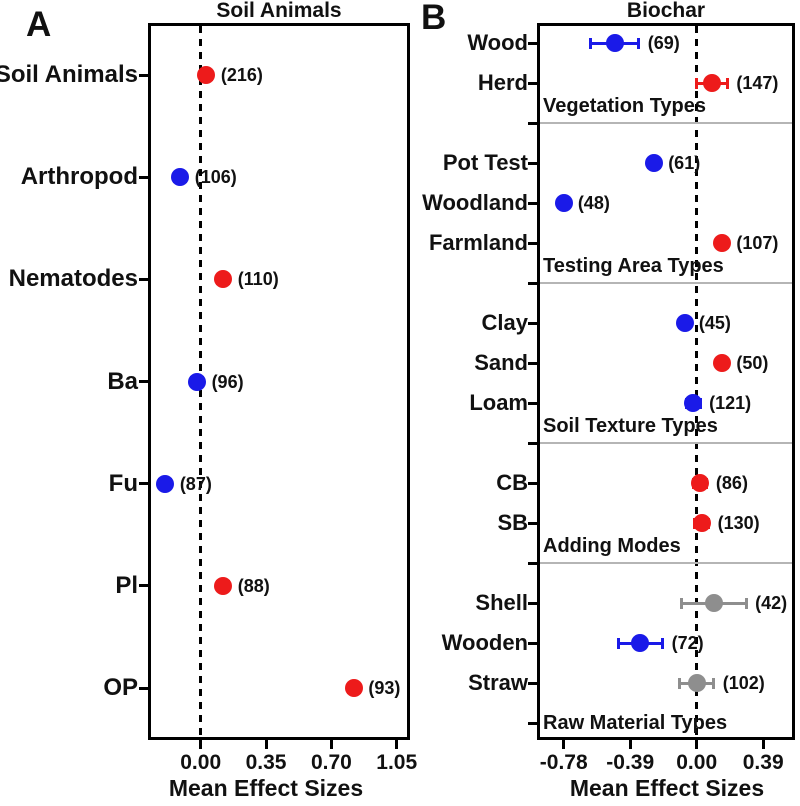 This screenshot has width=800, height=806. I want to click on category-label: Nematodes, so click(73, 279).